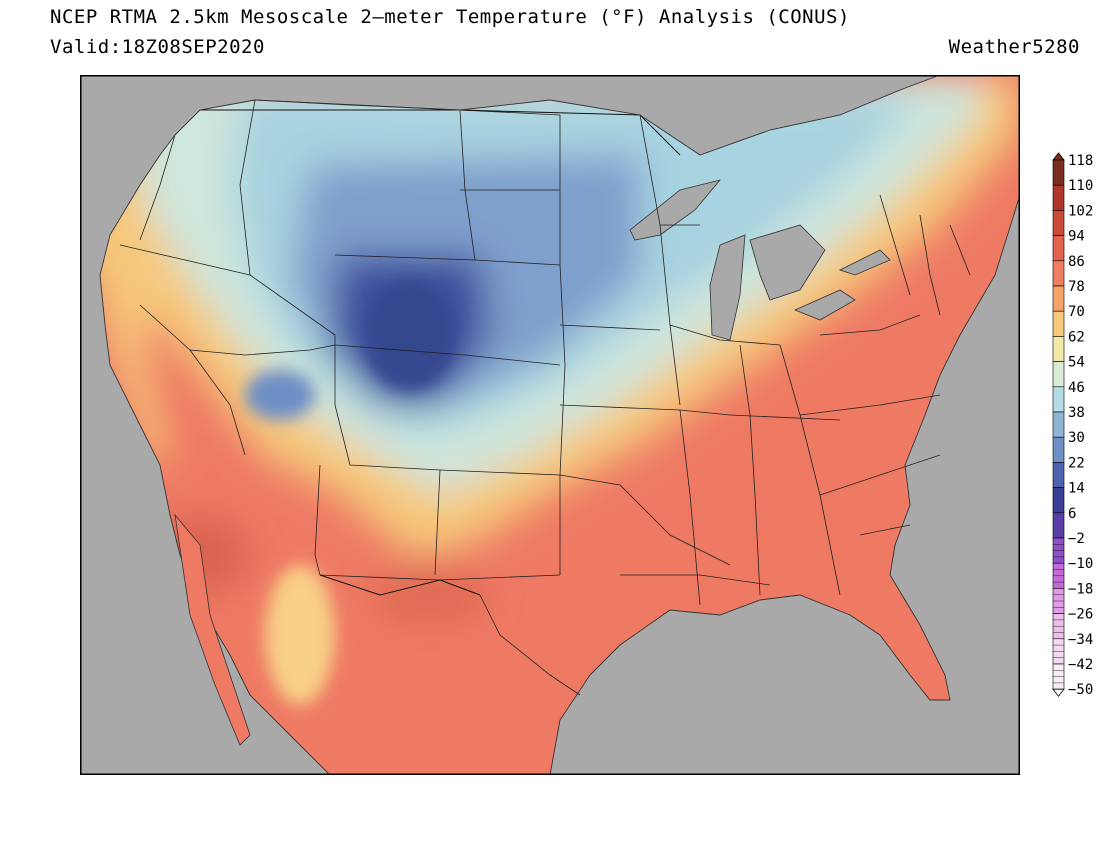  Describe the element at coordinates (1076, 539) in the screenshot. I see `colorbar-label: −2` at that location.